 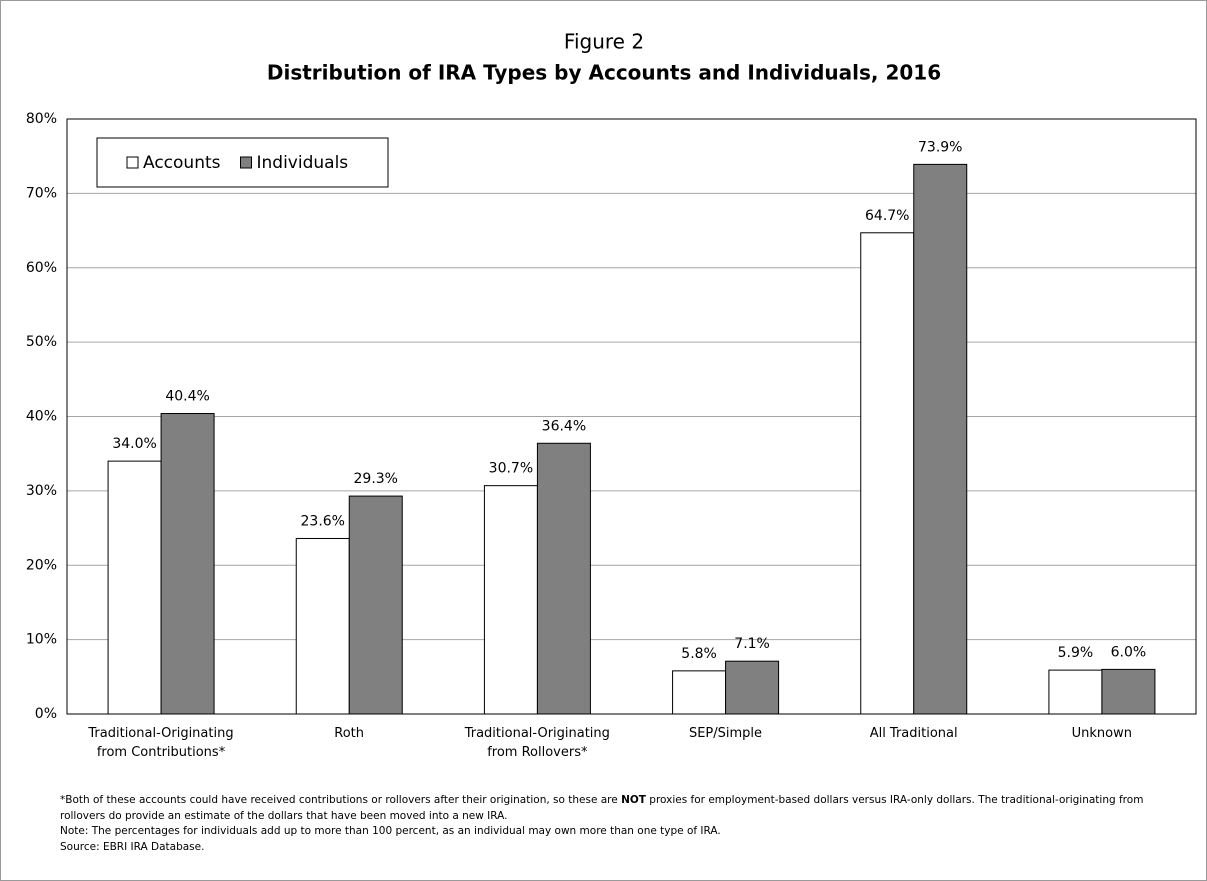 What do you see at coordinates (134, 444) in the screenshot?
I see `value-label: 34.0%` at bounding box center [134, 444].